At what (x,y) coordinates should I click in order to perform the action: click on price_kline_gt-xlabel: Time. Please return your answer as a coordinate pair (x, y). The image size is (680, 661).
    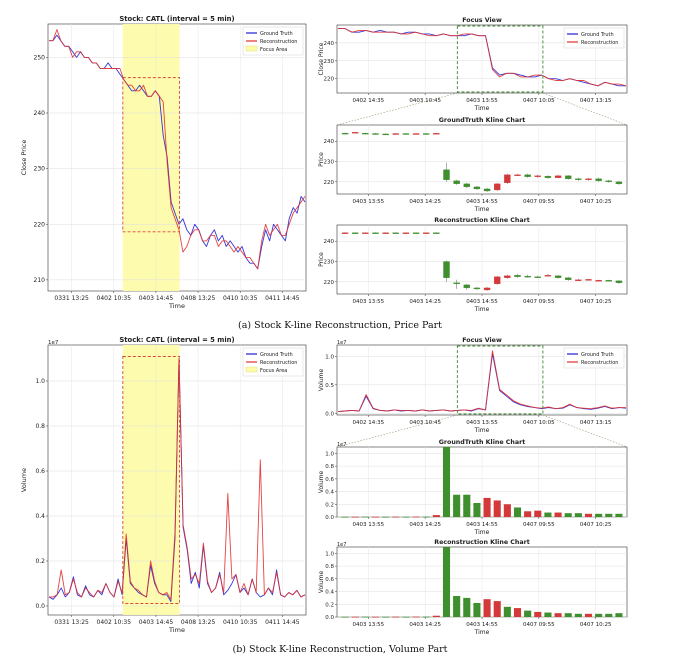
    Looking at the image, I should click on (482, 209).